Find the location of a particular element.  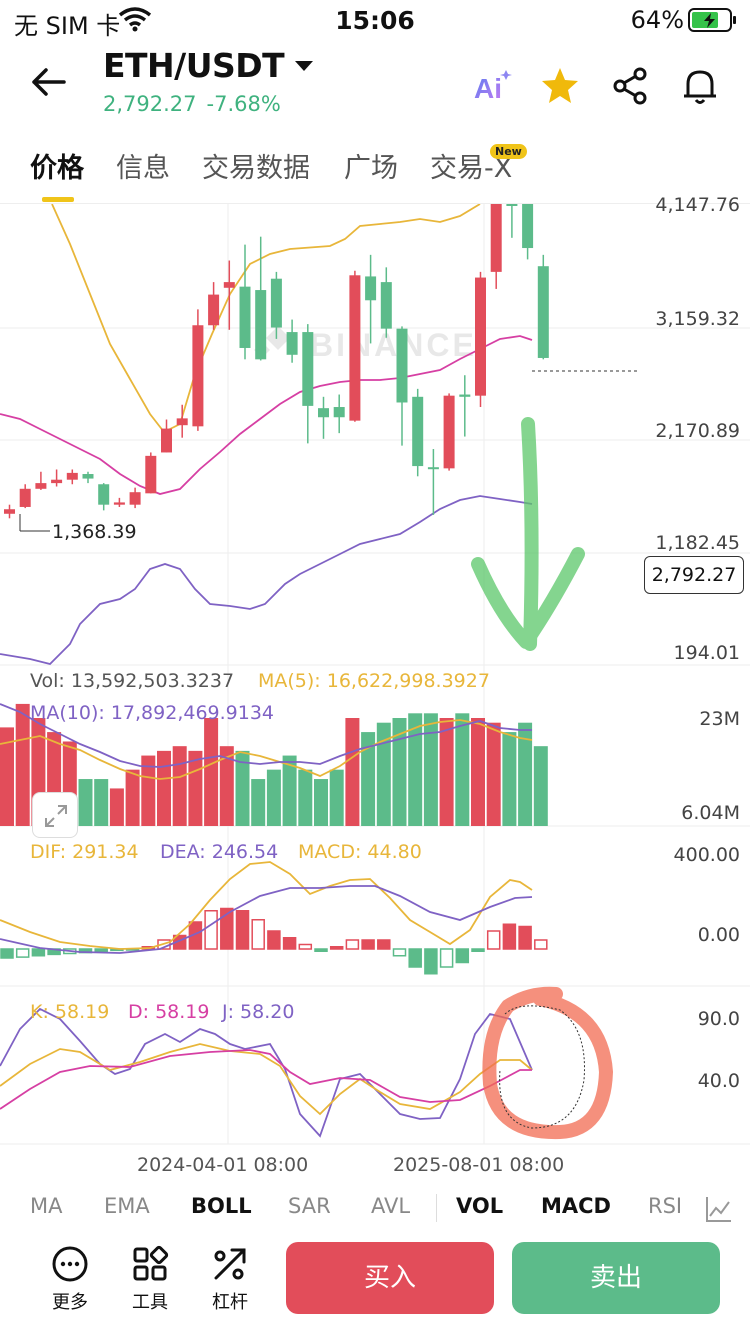

indicator-sar: SAR is located at coordinates (309, 1206).